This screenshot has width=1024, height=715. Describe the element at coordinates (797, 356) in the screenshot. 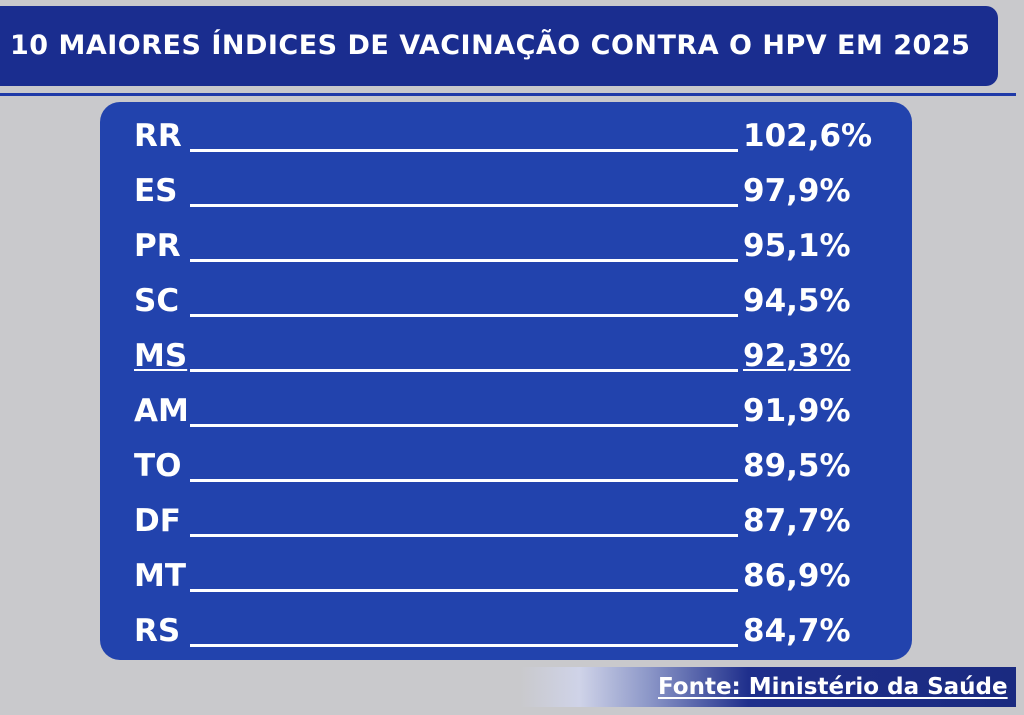

I see `vaccination-rate: 92,3%` at that location.